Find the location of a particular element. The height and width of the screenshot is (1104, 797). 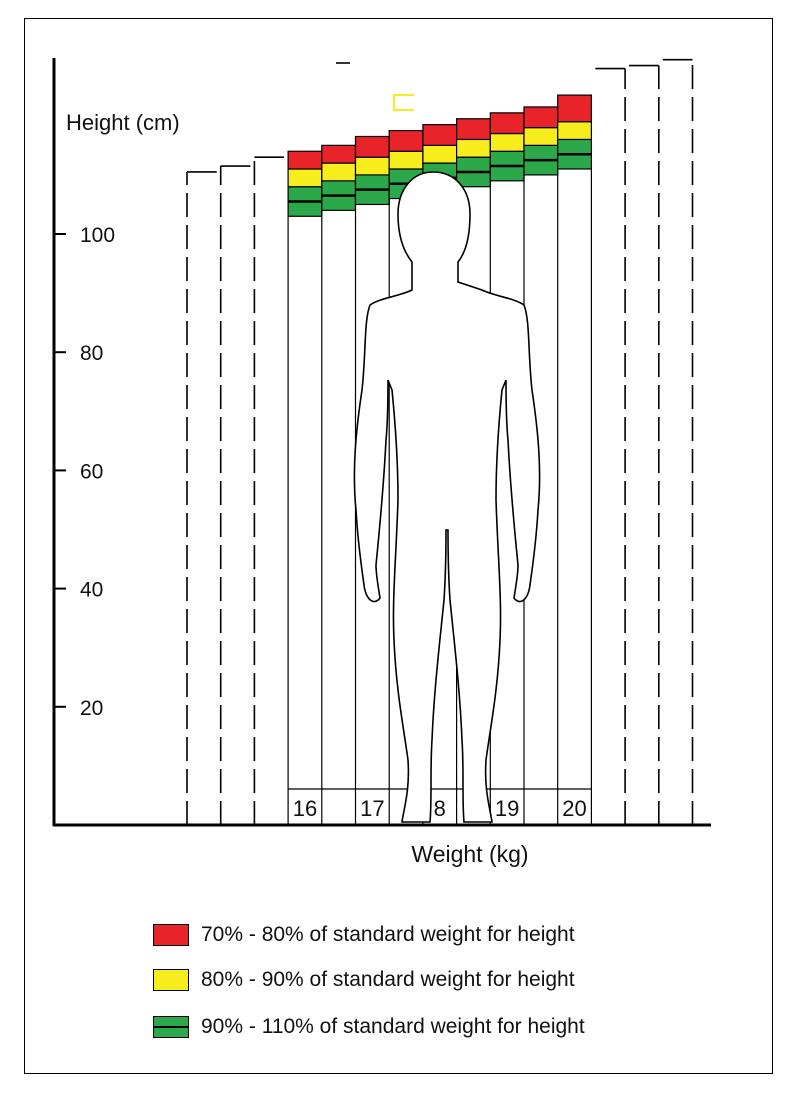

legend-item: 70% - 80% of standard weight for height is located at coordinates (364, 935).